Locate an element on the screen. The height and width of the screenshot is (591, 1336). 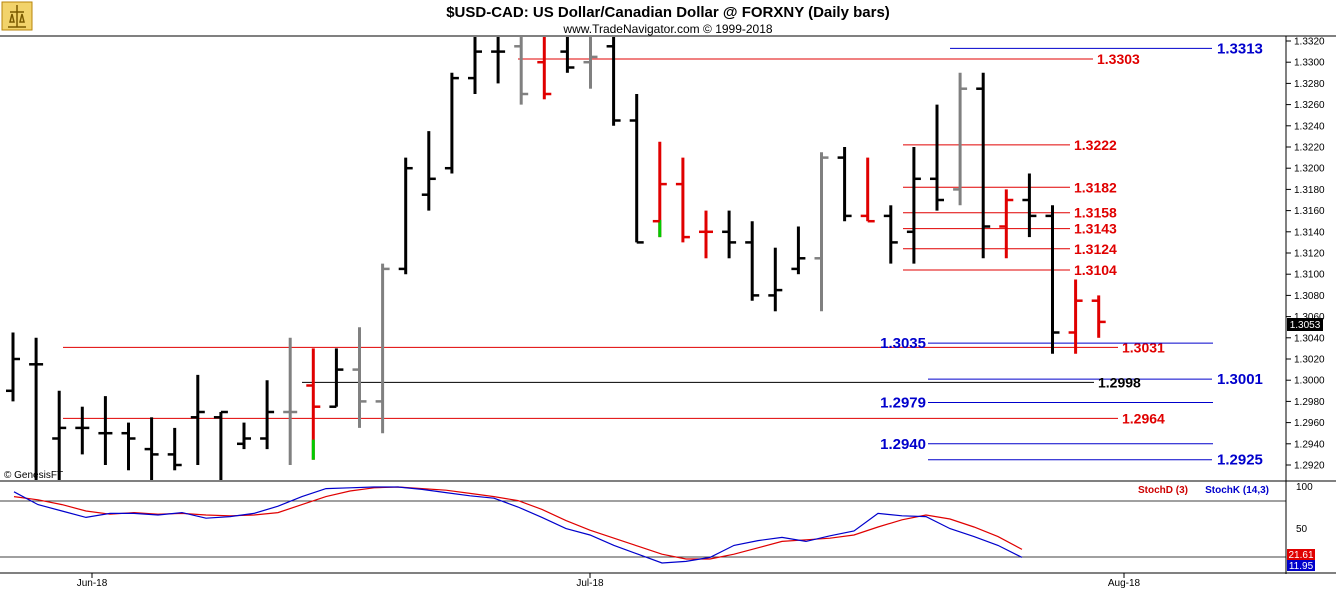
chart-subtitle: www.TradeNavigator.com © 1999-2018 is located at coordinates (667, 29).